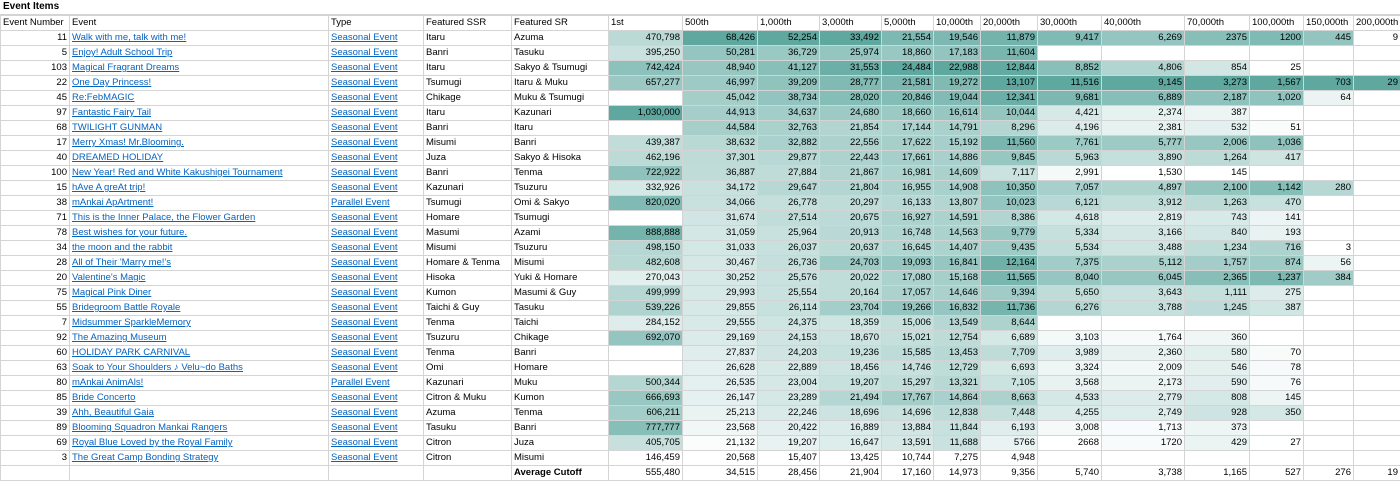 Image resolution: width=1400 pixels, height=497 pixels. What do you see at coordinates (199, 128) in the screenshot?
I see `event-link: TWILIGHT GUNMAN` at bounding box center [199, 128].